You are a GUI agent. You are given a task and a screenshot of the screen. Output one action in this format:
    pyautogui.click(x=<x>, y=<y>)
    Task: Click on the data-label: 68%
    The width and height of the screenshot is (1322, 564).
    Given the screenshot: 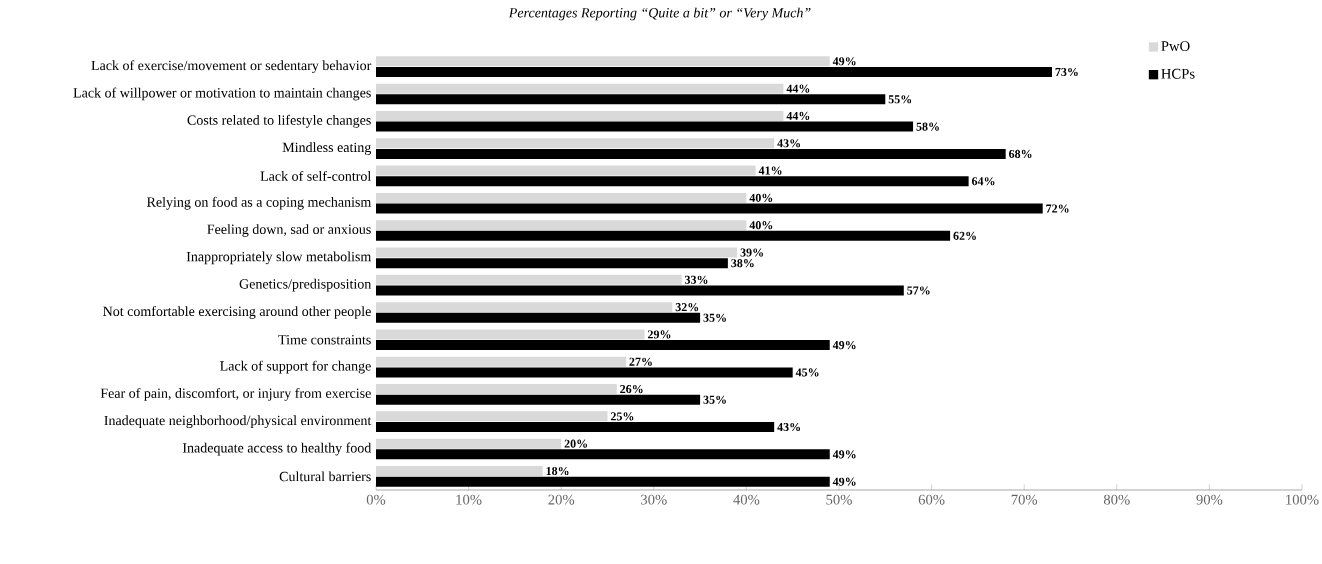 What is the action you would take?
    pyautogui.click(x=1020, y=153)
    